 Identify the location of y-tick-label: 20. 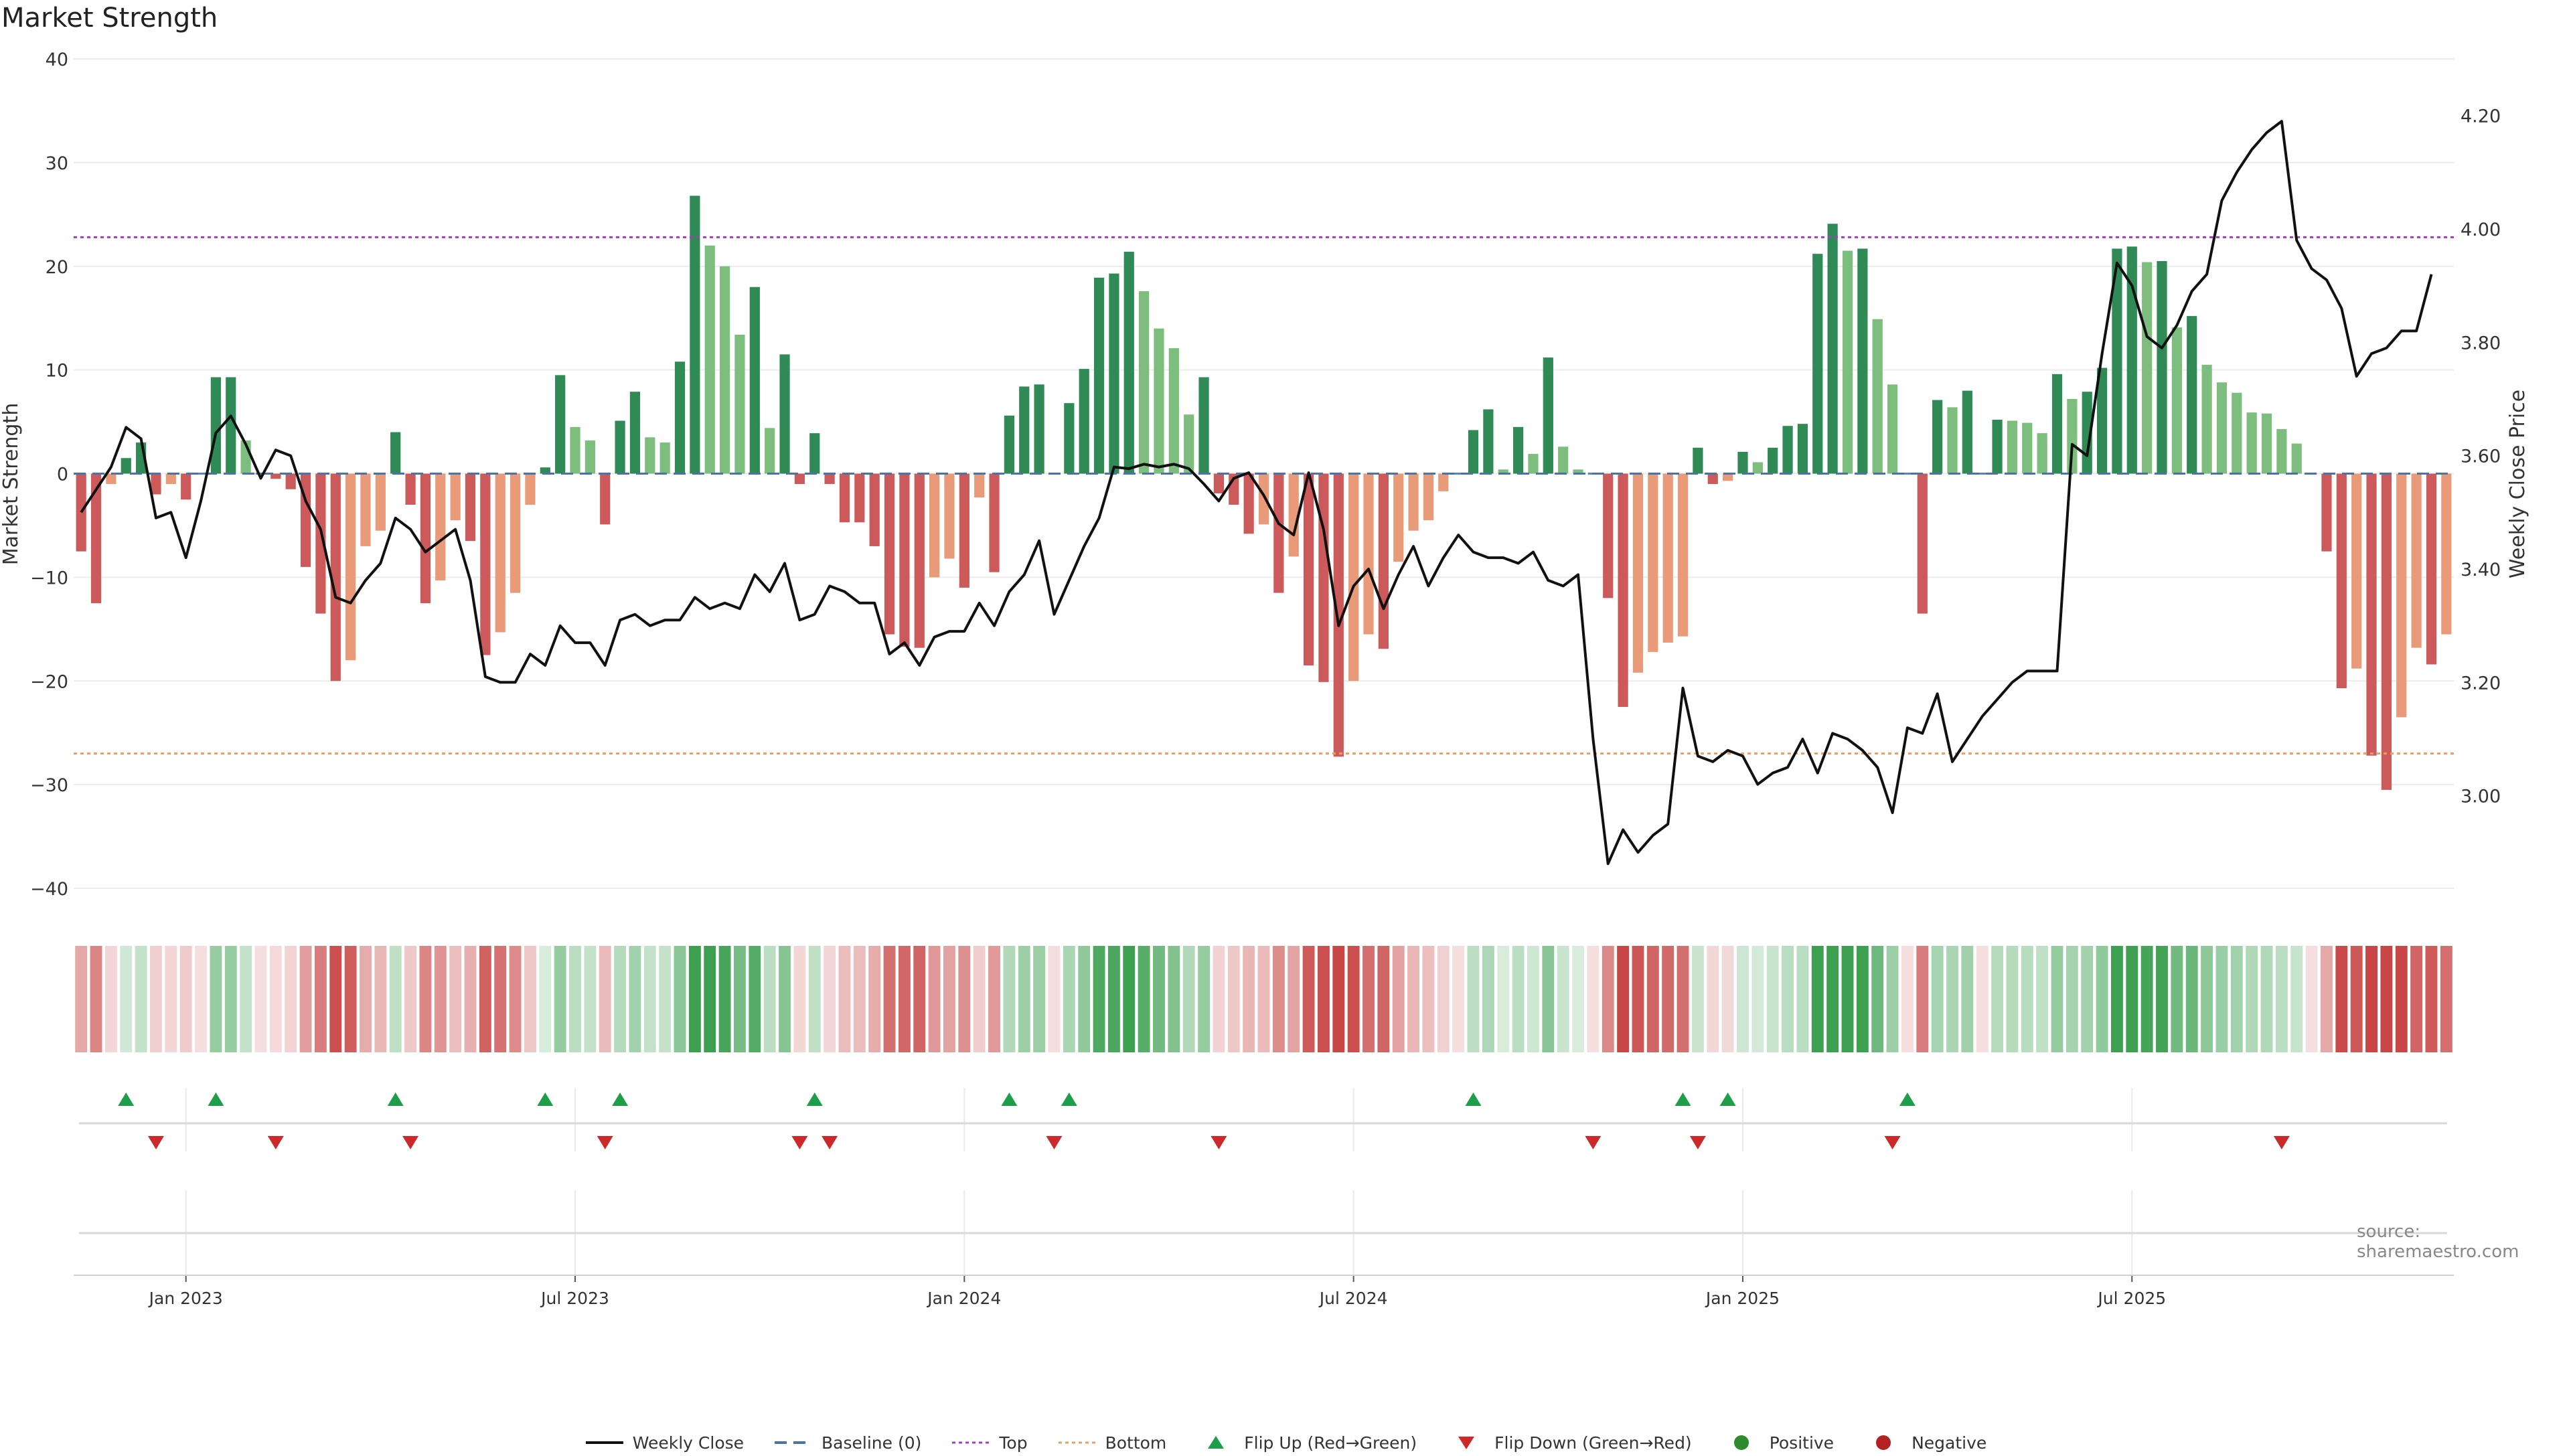
(57, 267).